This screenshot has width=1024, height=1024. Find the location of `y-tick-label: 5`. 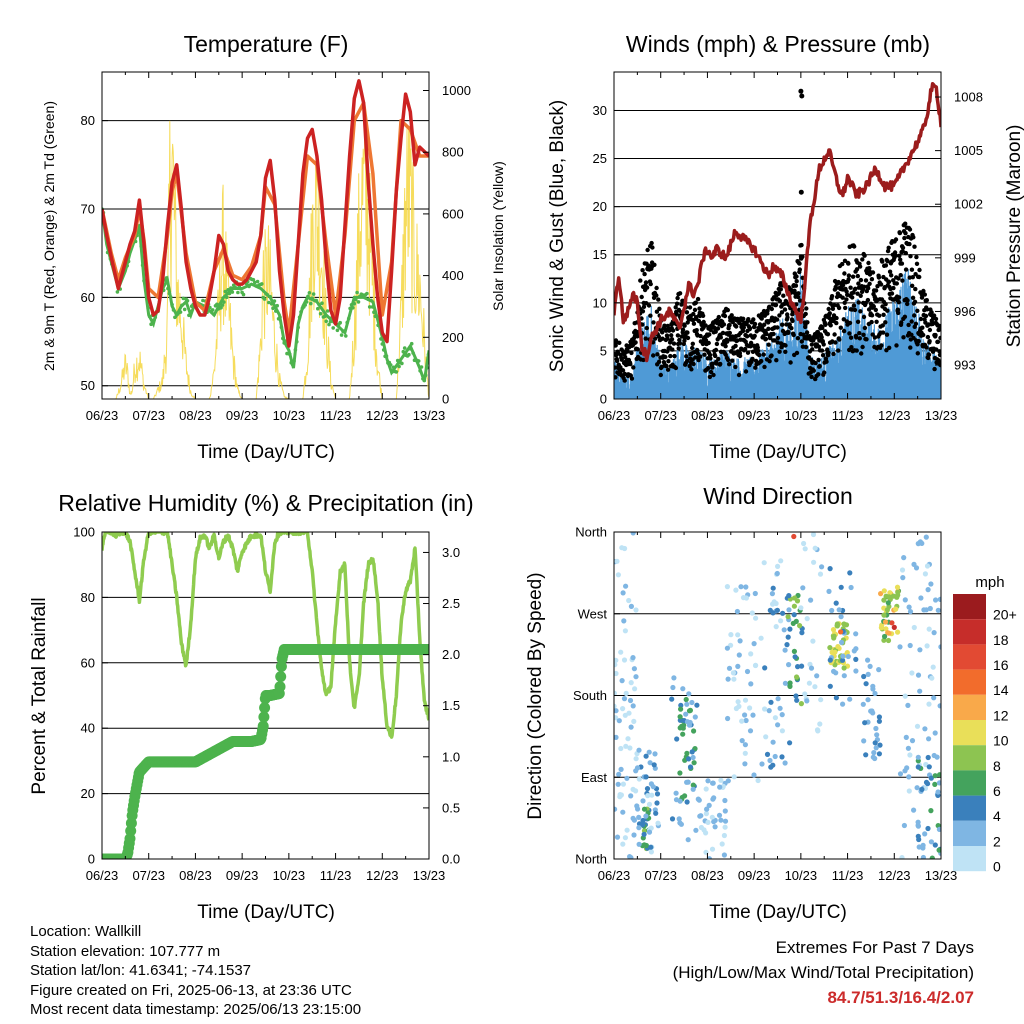

y-tick-label: 5 is located at coordinates (603, 350).